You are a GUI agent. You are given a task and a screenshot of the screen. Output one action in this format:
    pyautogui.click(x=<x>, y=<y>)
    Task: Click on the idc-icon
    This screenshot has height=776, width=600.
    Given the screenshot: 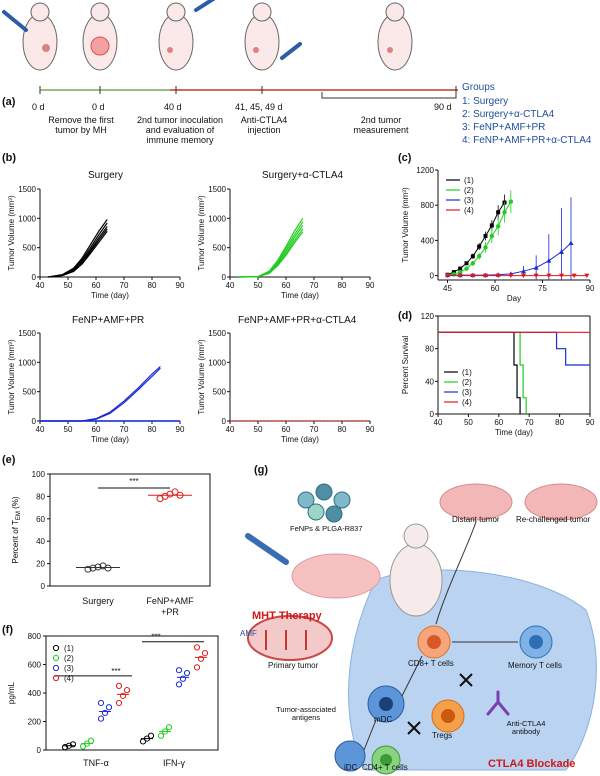 What is the action you would take?
    pyautogui.click(x=350, y=756)
    